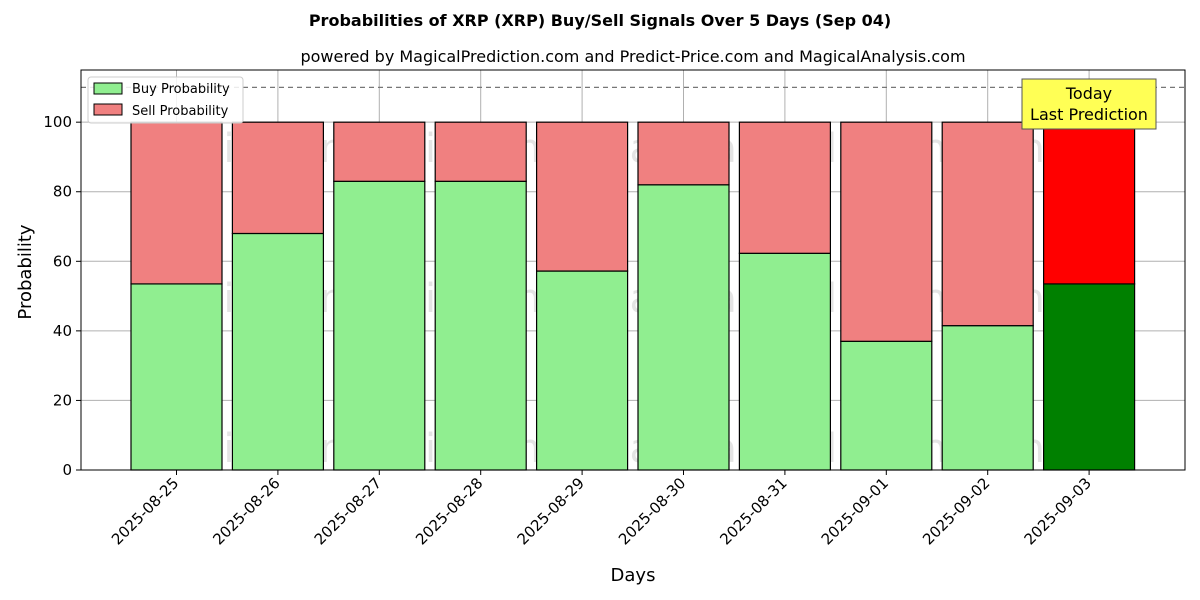 Image resolution: width=1200 pixels, height=600 pixels. Describe the element at coordinates (551, 511) in the screenshot. I see `x-tick-label: 2025-08-29` at that location.